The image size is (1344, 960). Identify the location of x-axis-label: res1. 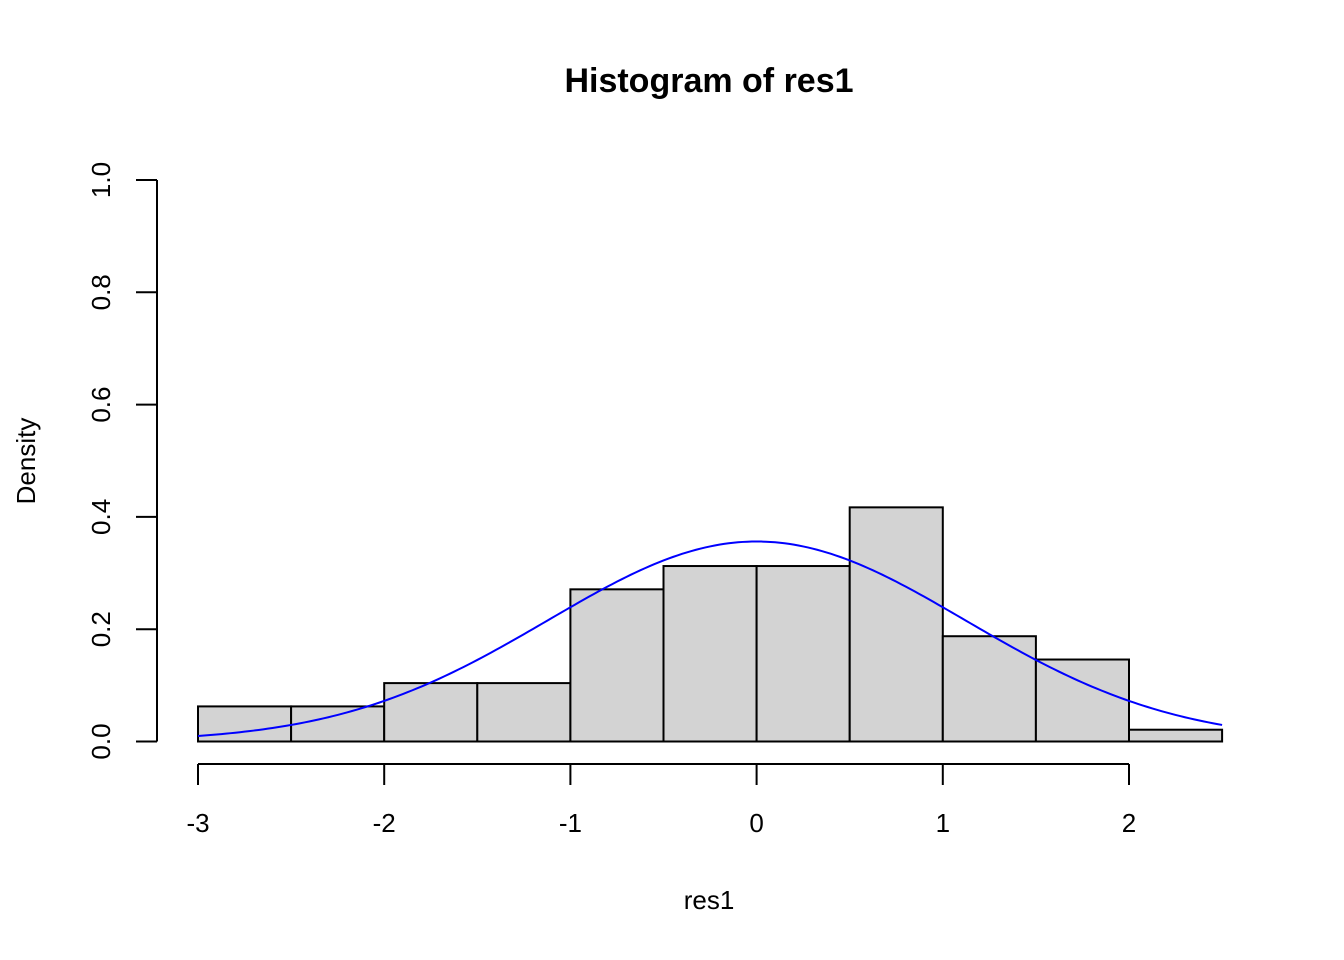
(709, 900).